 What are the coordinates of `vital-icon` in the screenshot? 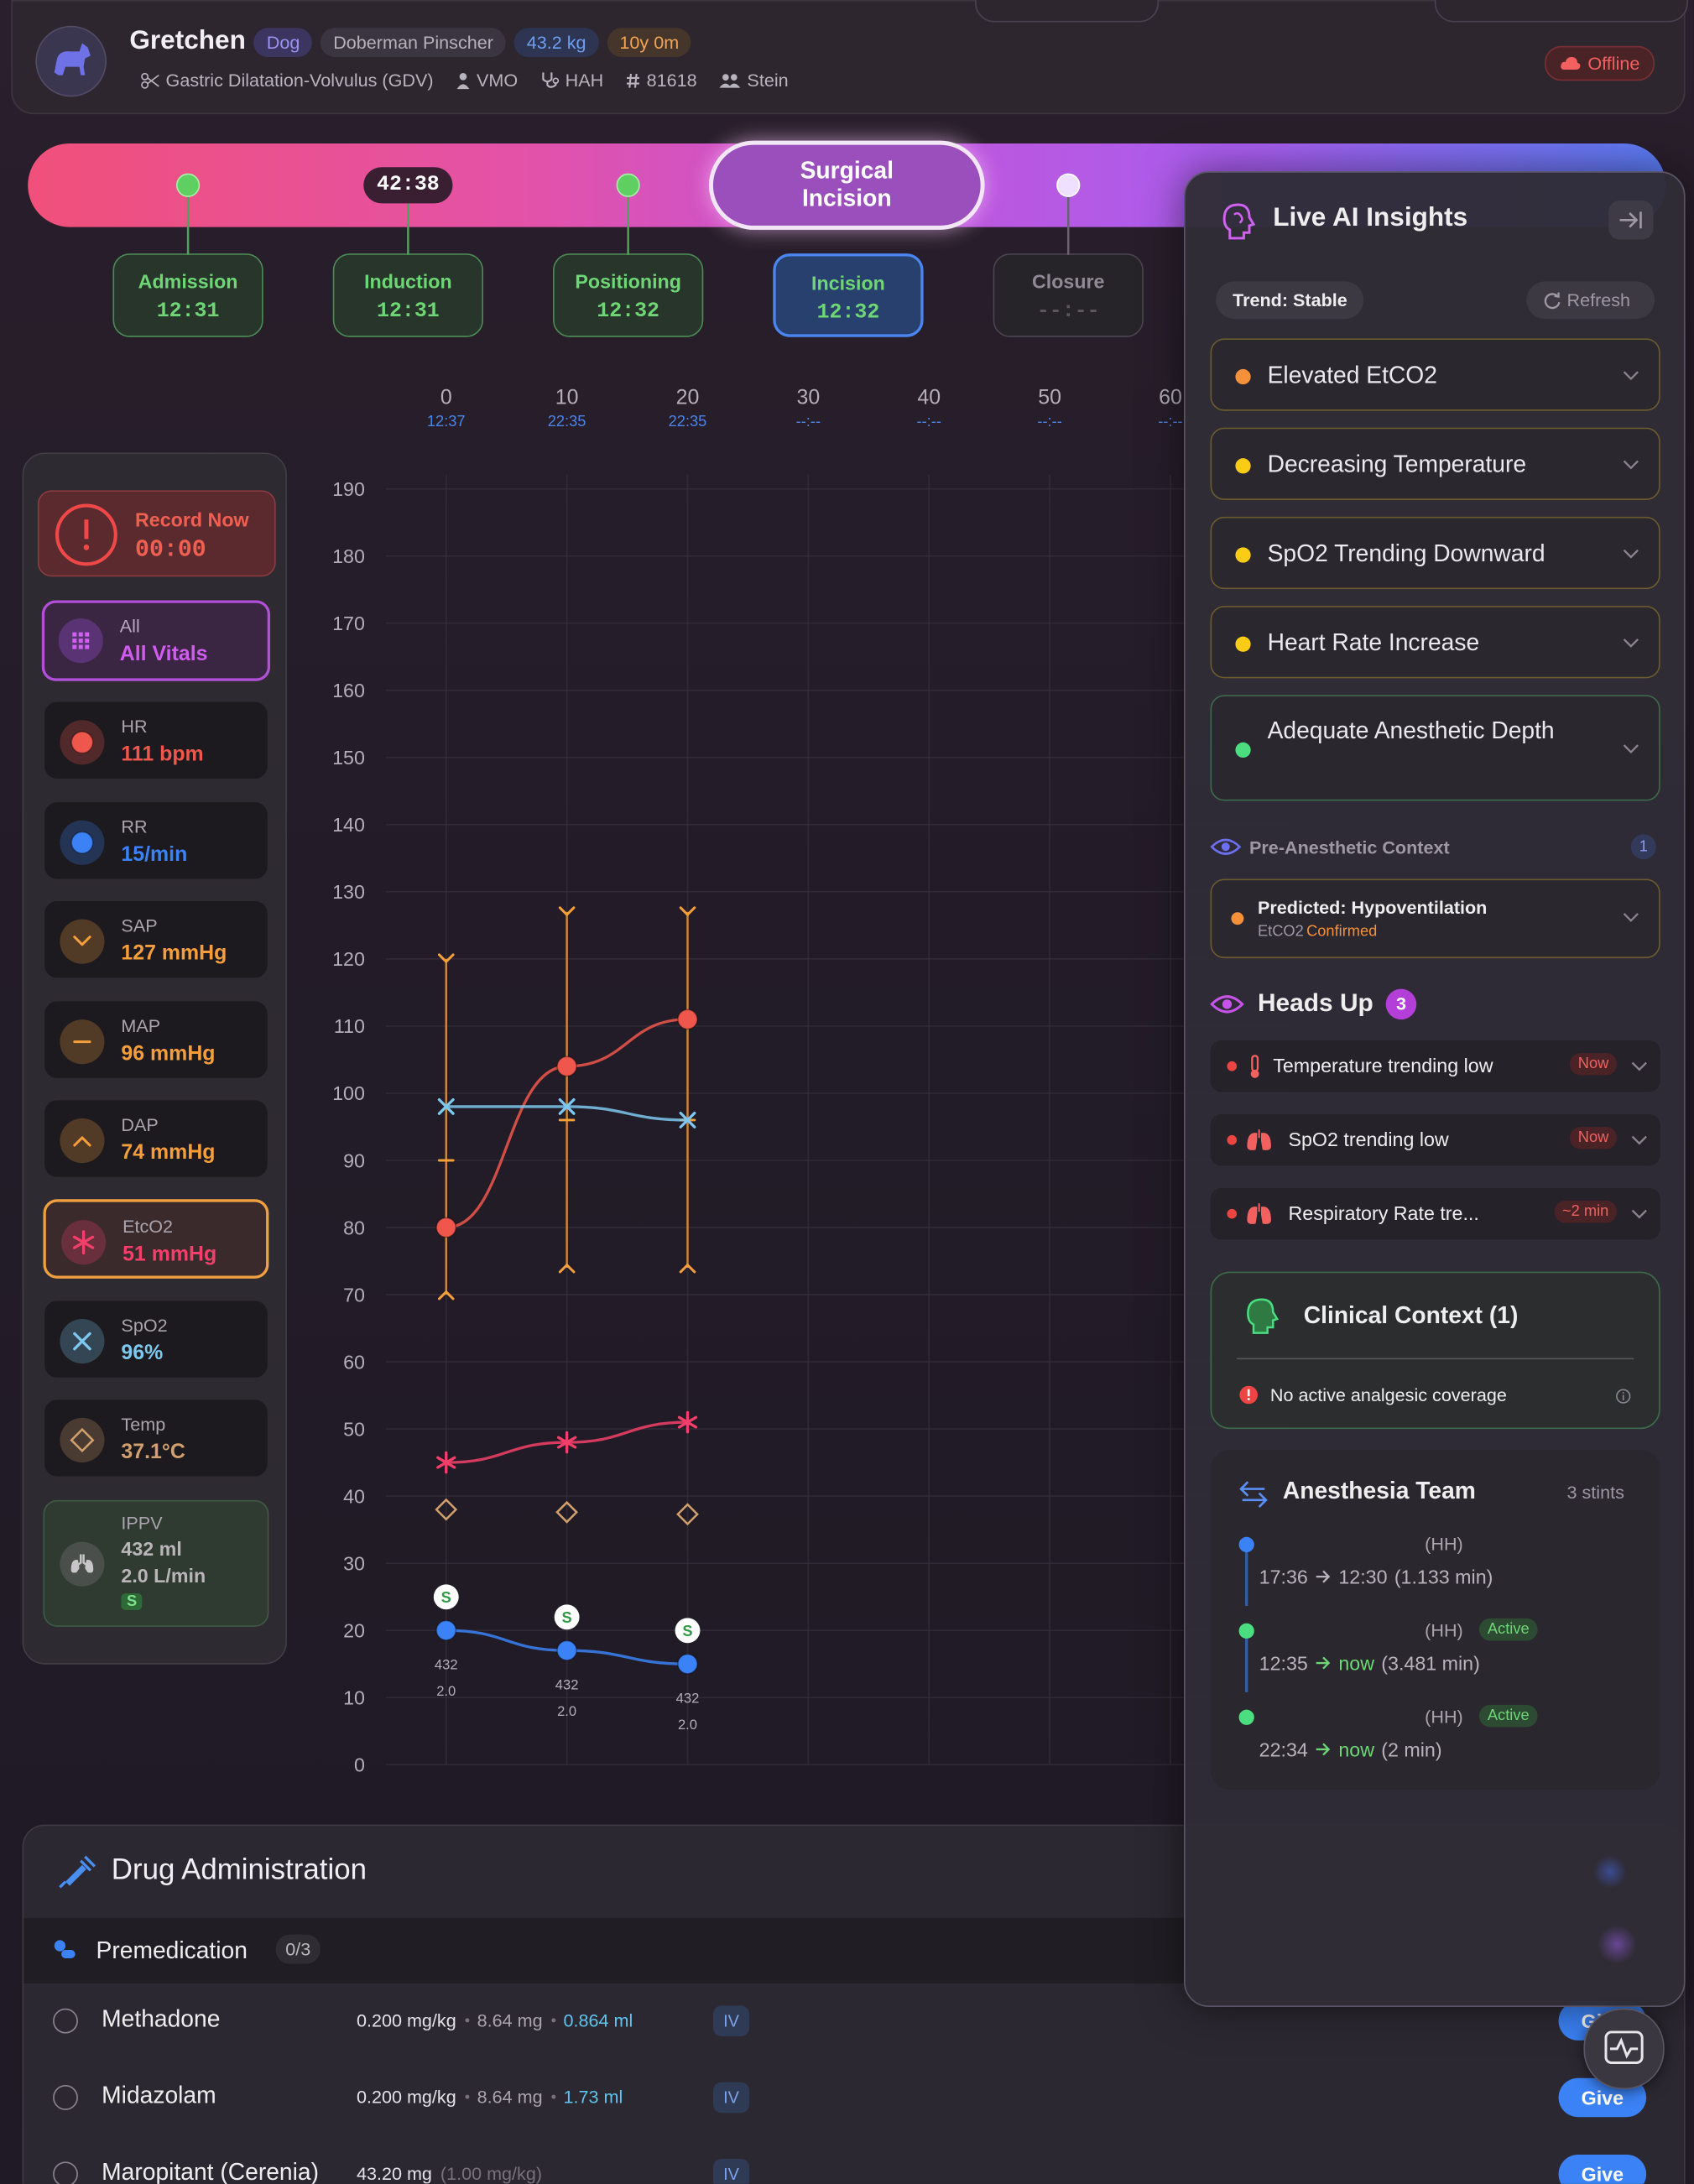 It's located at (82, 742).